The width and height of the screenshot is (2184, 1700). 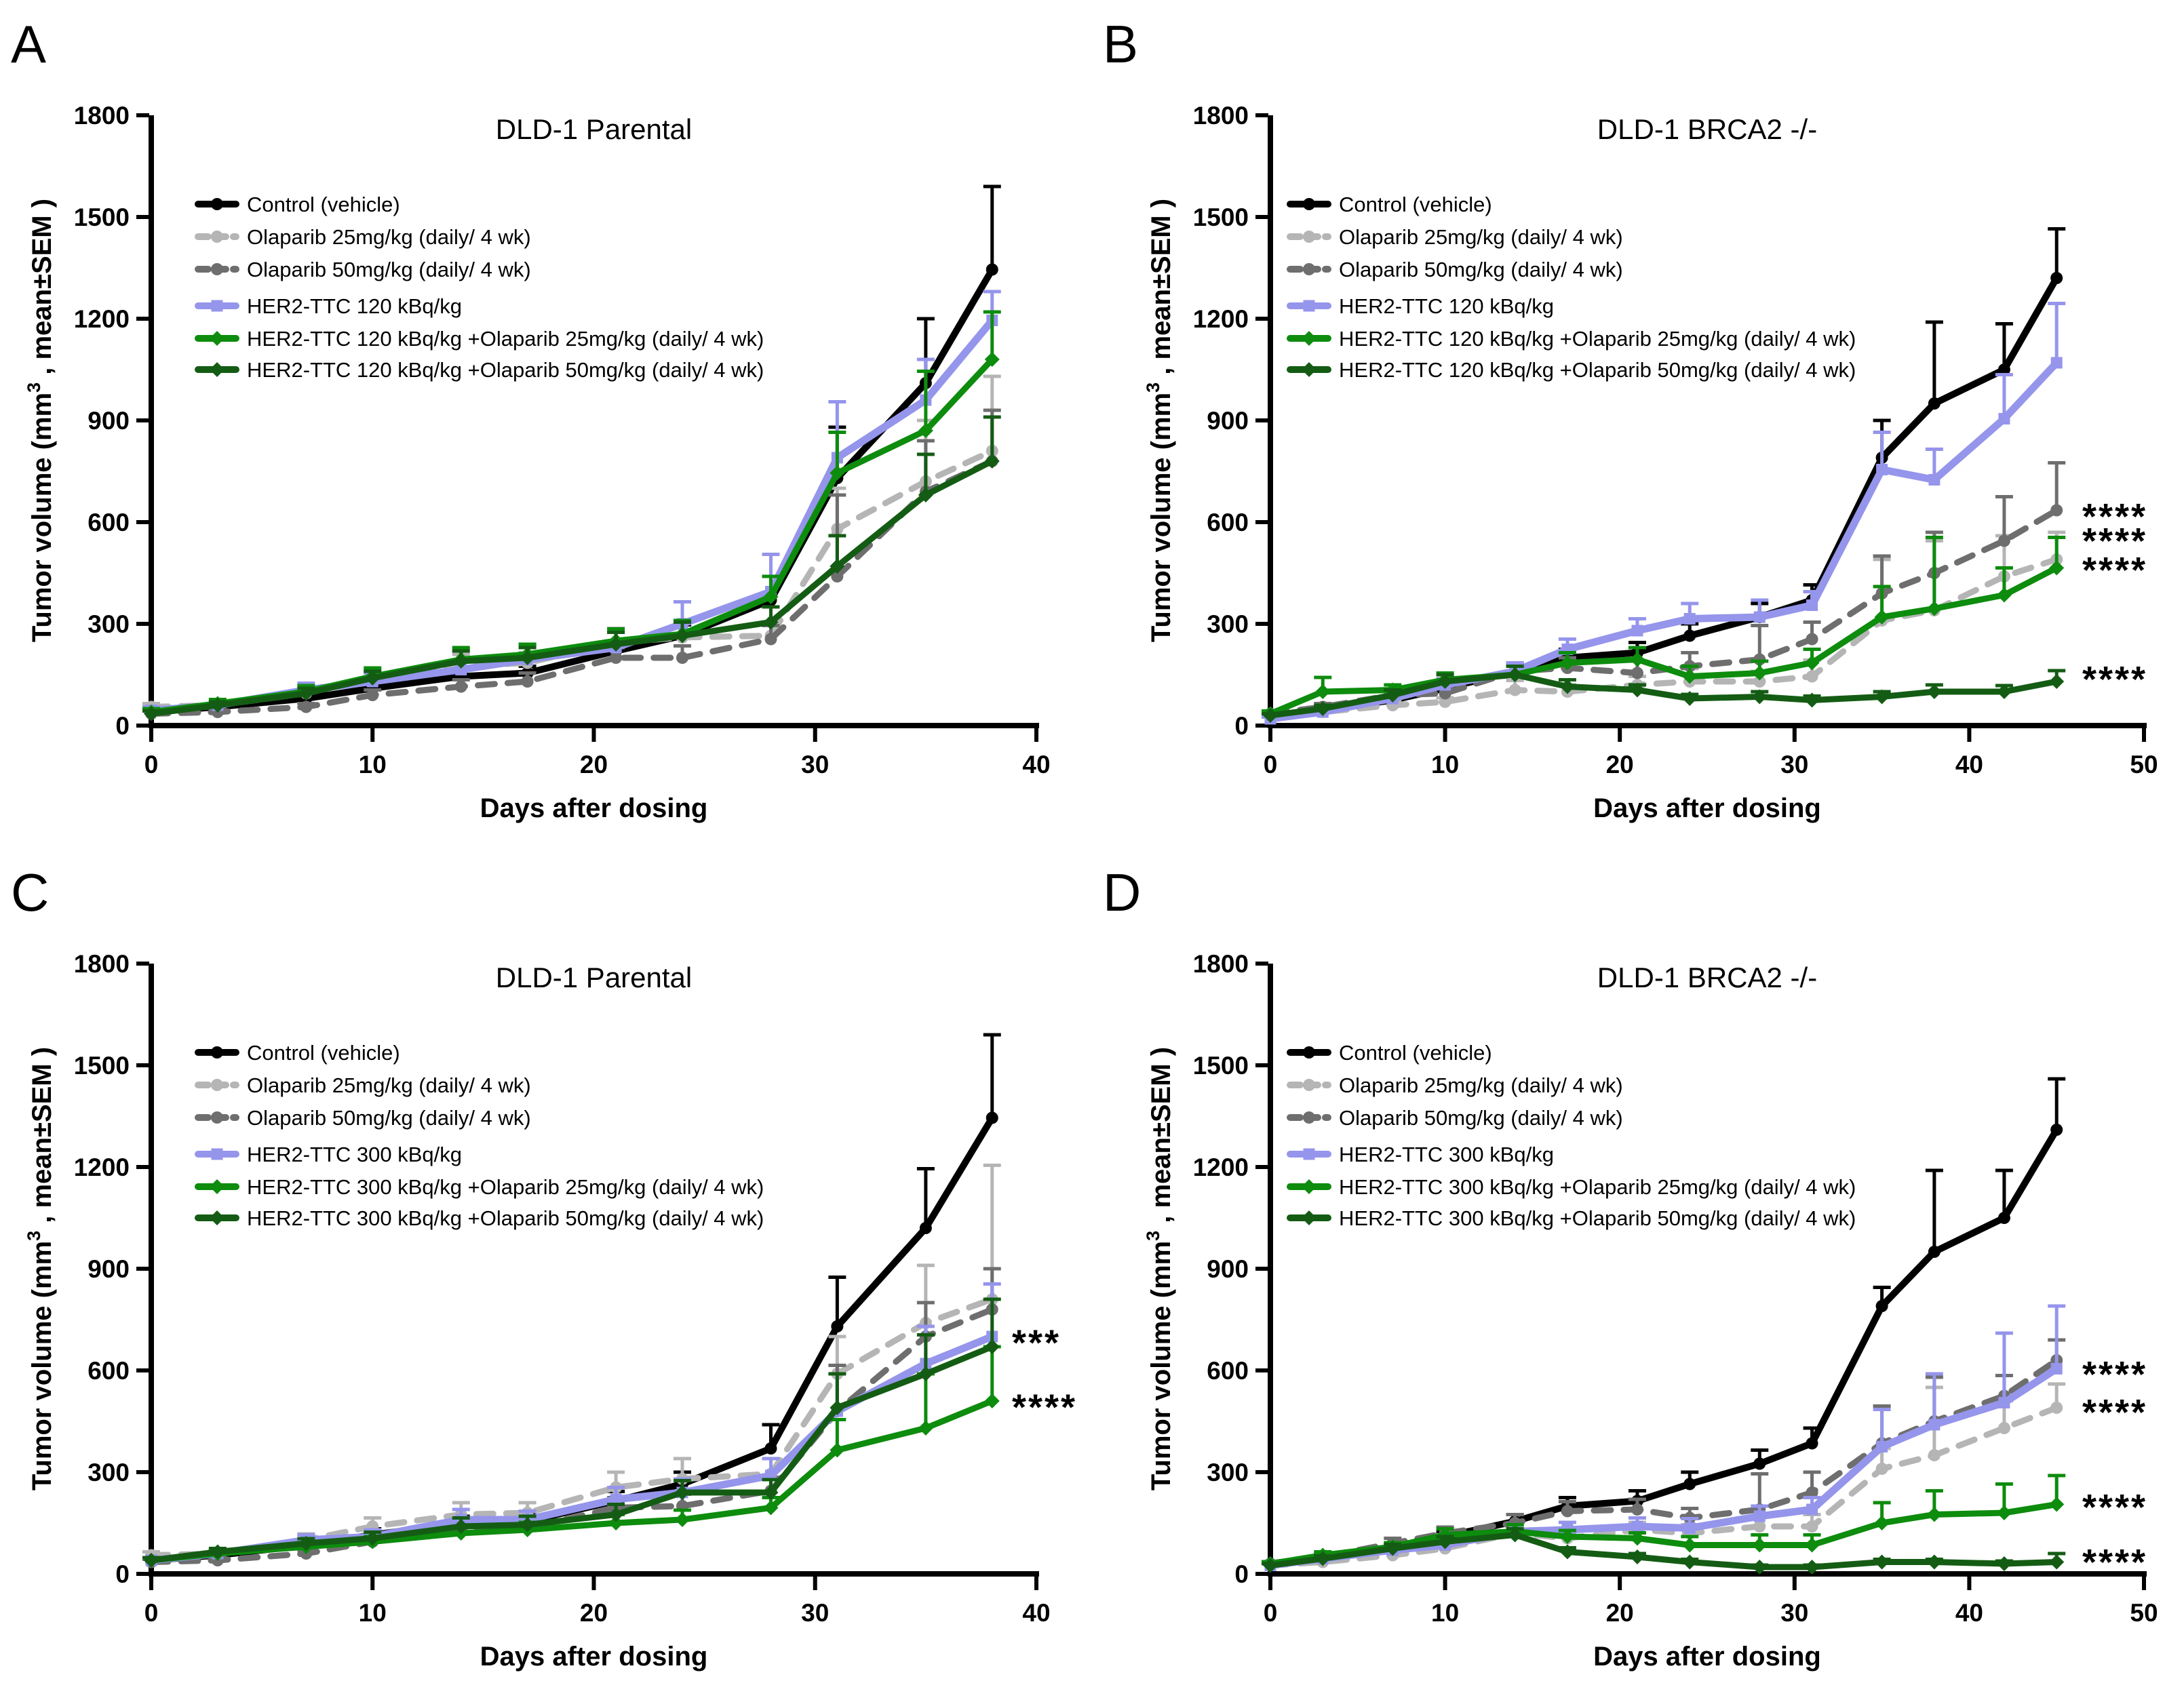 I want to click on y-tick-label: 1500, so click(x=102, y=1066).